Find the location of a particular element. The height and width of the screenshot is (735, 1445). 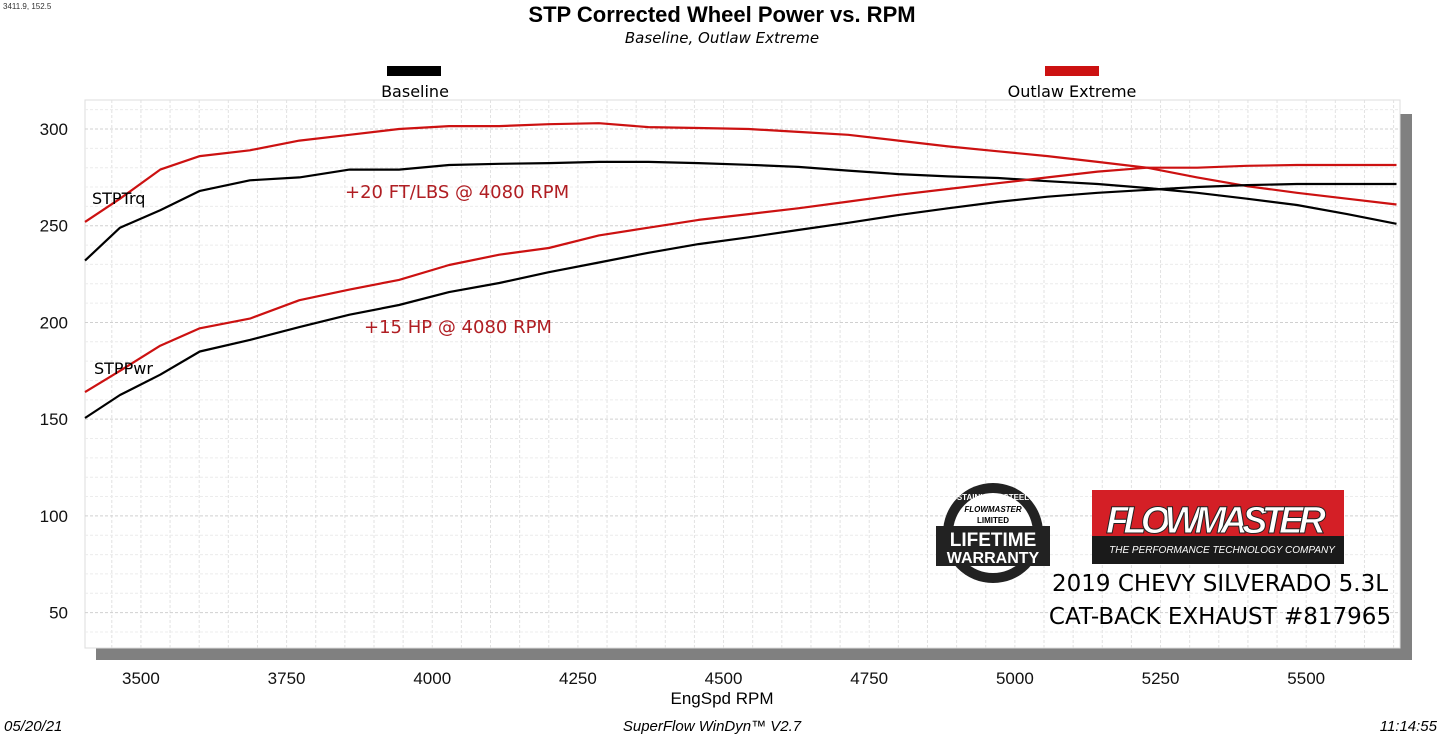

plot-shadow-bottom is located at coordinates (754, 654).